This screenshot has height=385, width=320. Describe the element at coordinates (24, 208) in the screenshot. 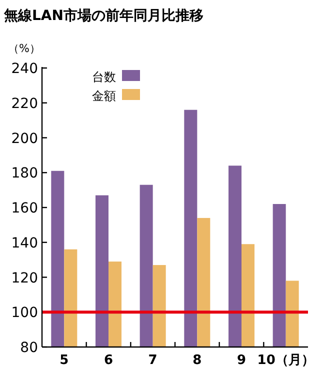

I see `y-tick-label: 160` at that location.